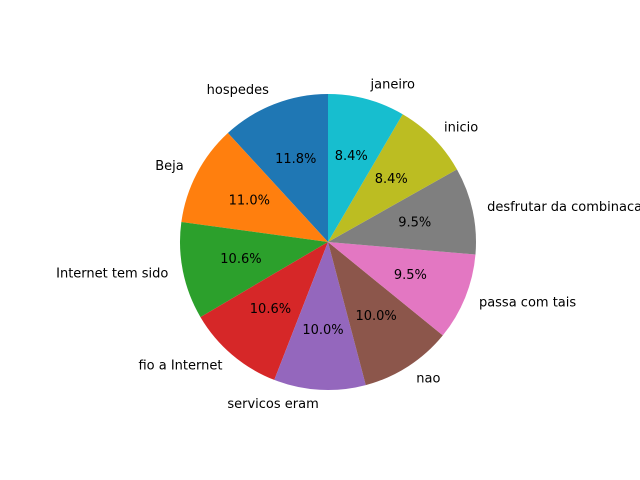  I want to click on slice-label-1: Beja, so click(169, 166).